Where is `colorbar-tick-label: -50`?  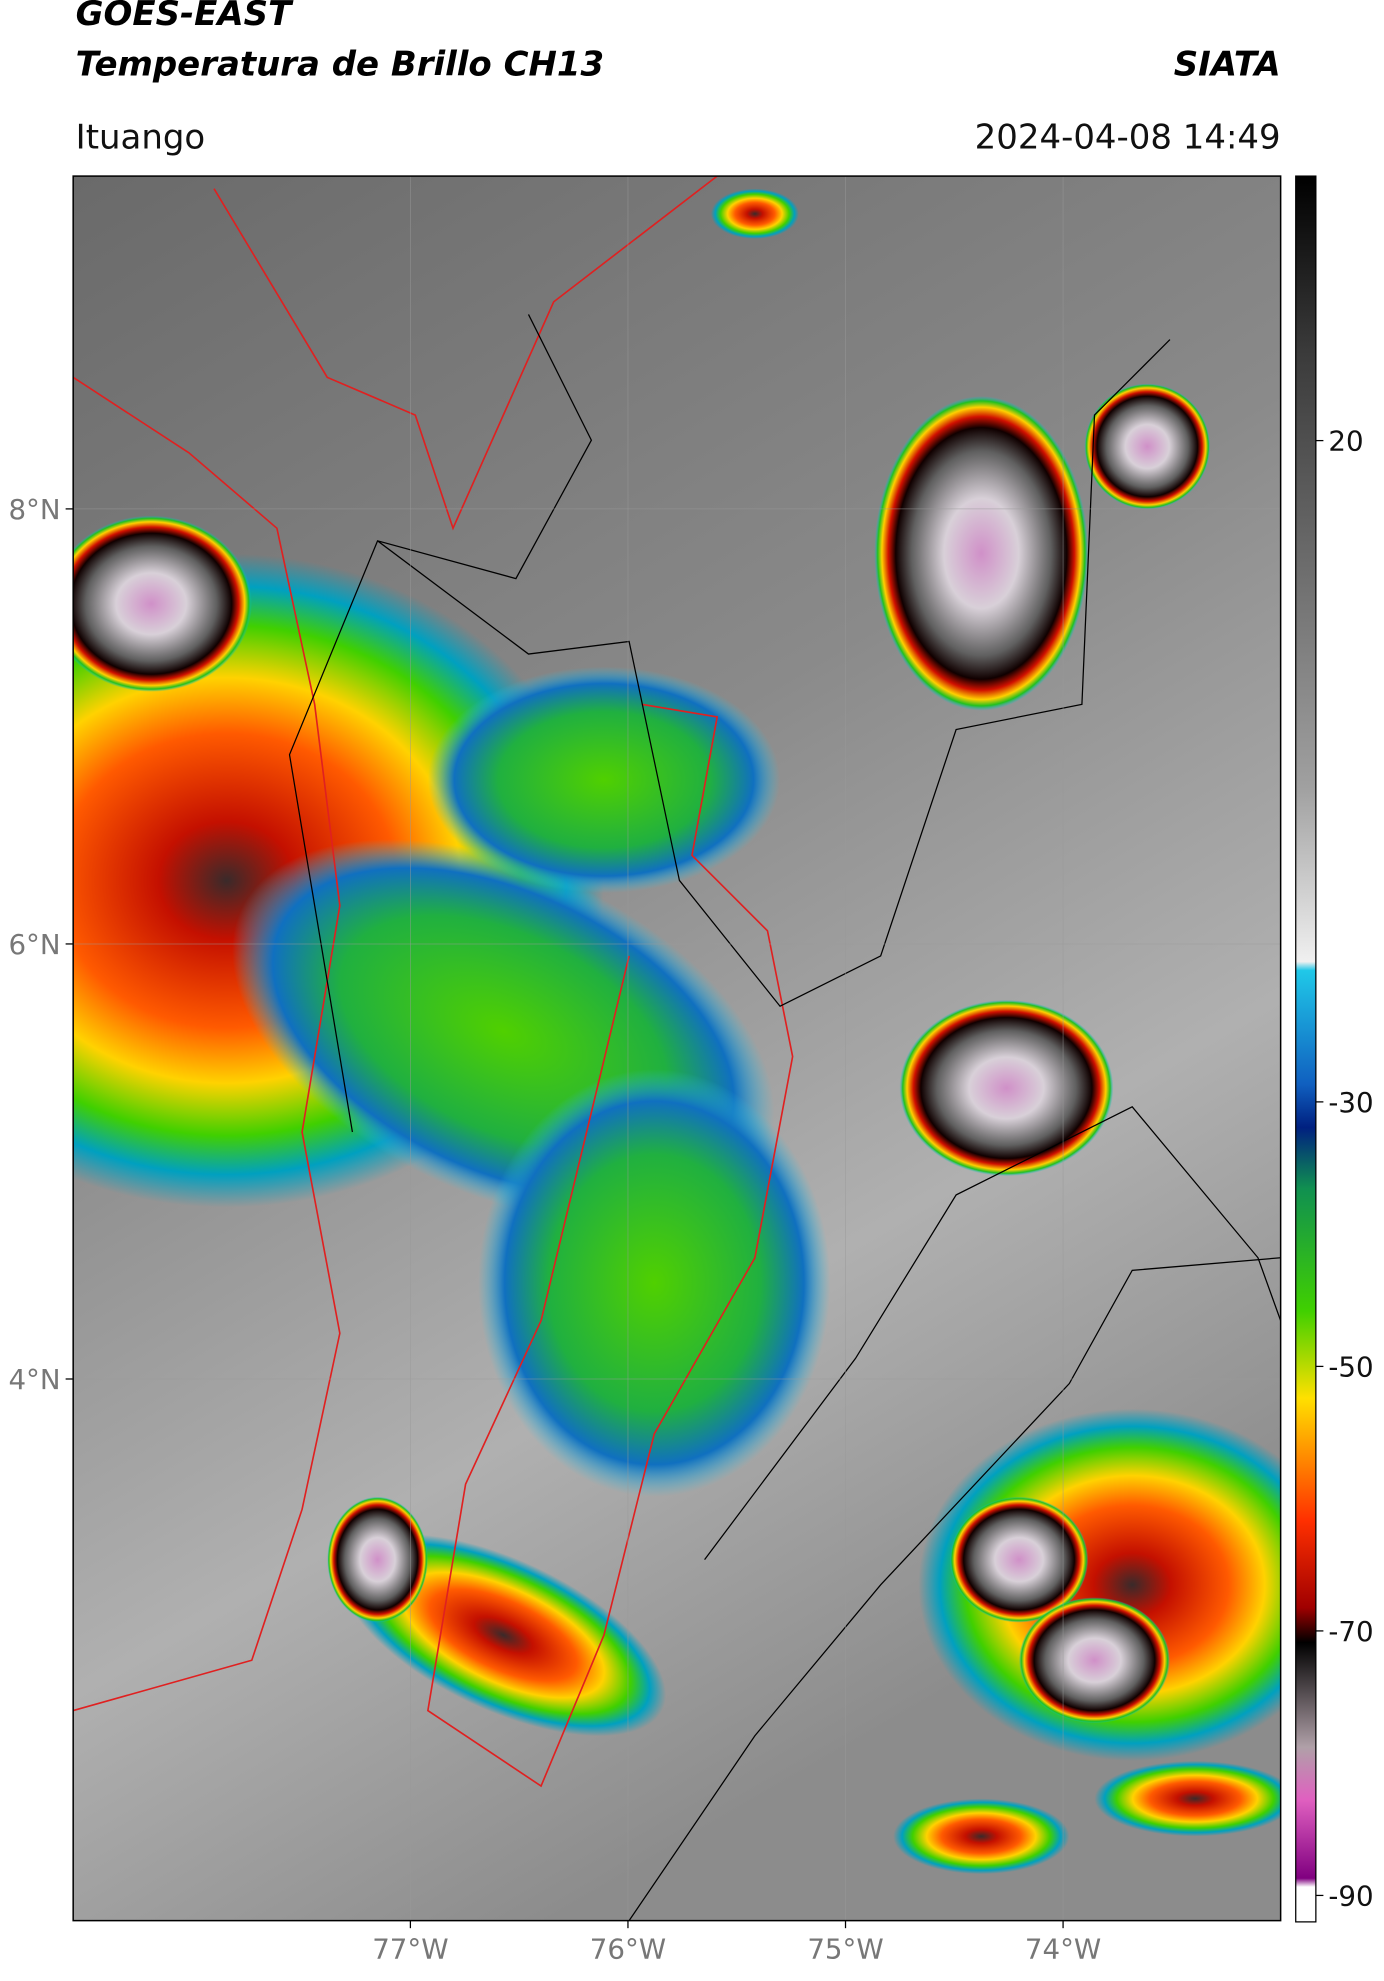
colorbar-tick-label: -50 is located at coordinates (1350, 1366).